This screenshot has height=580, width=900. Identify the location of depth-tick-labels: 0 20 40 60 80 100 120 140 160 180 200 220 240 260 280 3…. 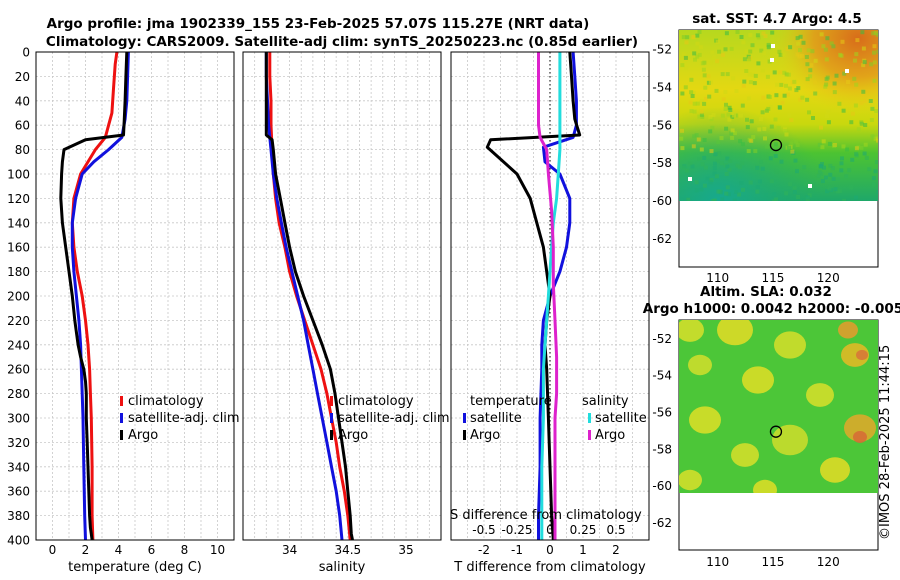
(18, 297).